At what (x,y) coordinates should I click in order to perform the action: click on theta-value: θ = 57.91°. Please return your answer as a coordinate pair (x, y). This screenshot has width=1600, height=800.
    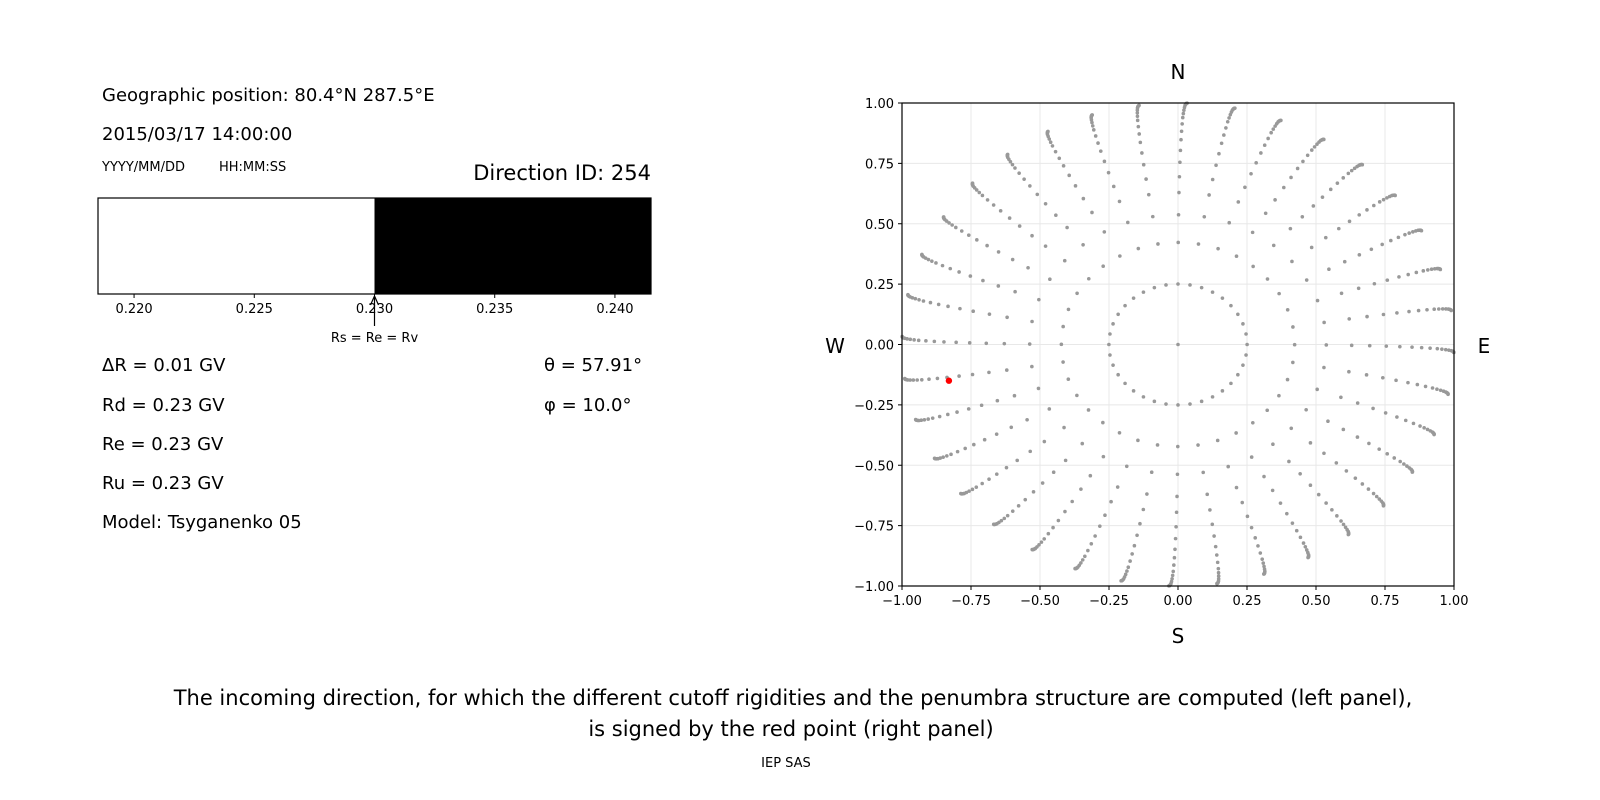
    Looking at the image, I should click on (593, 365).